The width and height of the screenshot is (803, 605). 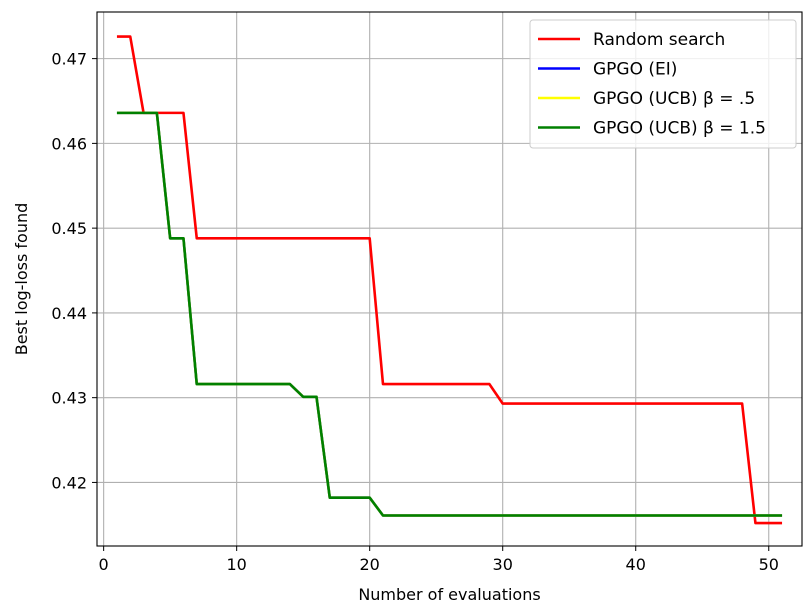 I want to click on y-tick-label: 0.43, so click(x=69, y=398).